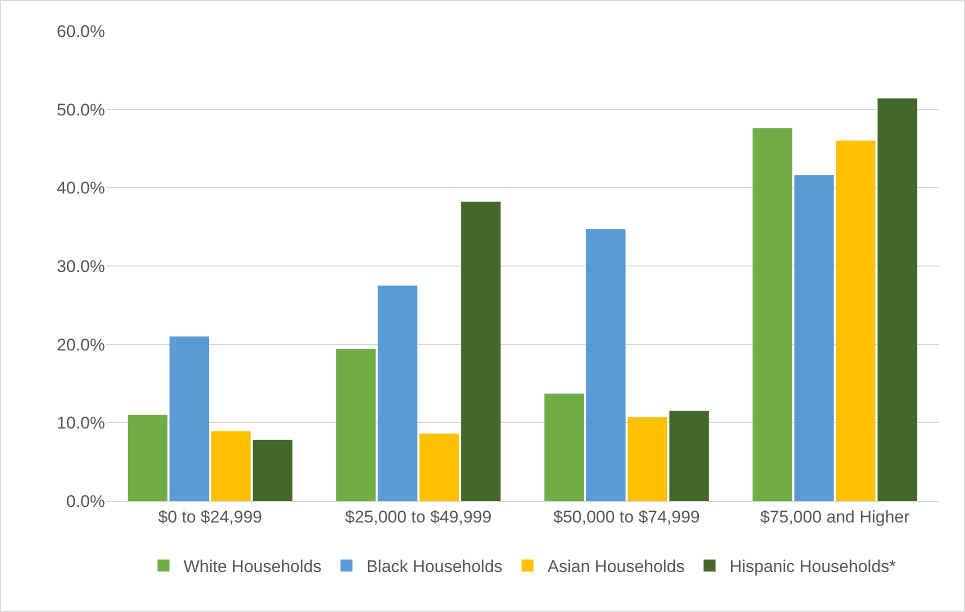  Describe the element at coordinates (626, 516) in the screenshot. I see `x-tick-label: $50,000 to $74,999` at that location.